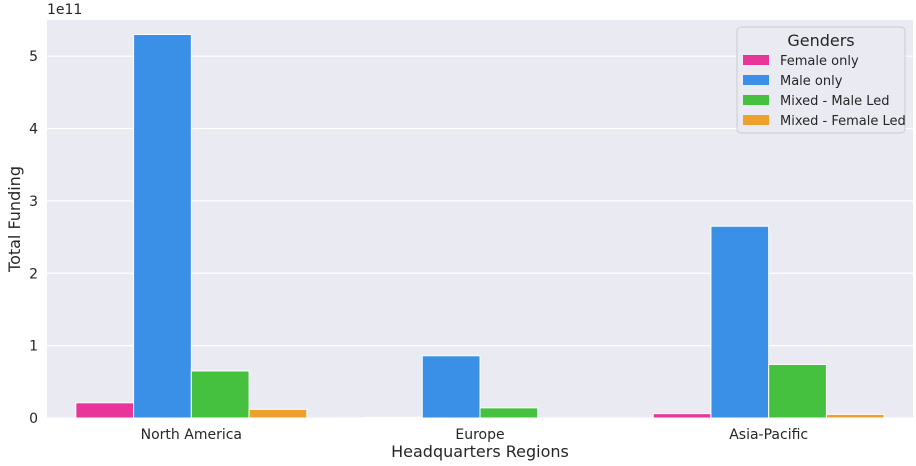 The image size is (916, 466). I want to click on bar-mixed-female-led-north-america, so click(278, 413).